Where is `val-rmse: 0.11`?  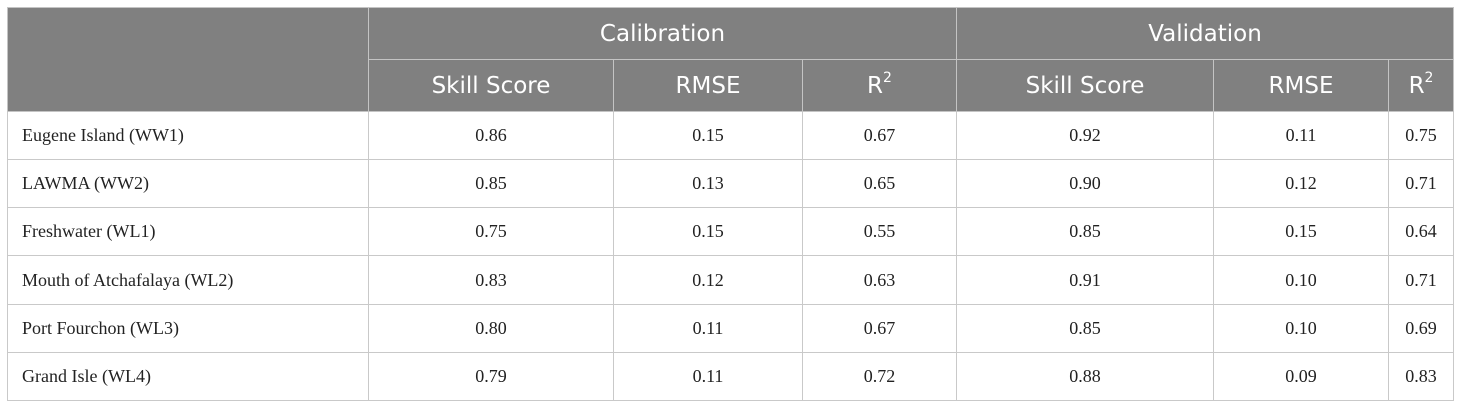
val-rmse: 0.11 is located at coordinates (1301, 135).